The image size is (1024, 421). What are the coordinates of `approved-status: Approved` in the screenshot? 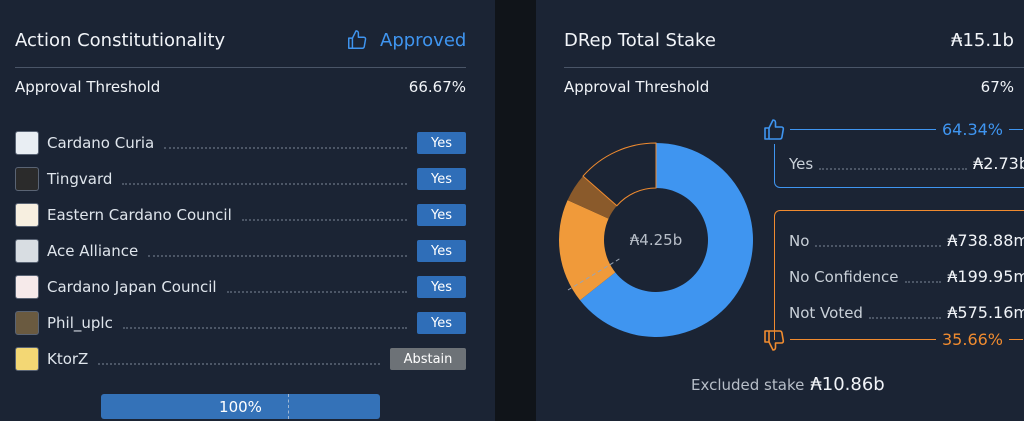 It's located at (406, 40).